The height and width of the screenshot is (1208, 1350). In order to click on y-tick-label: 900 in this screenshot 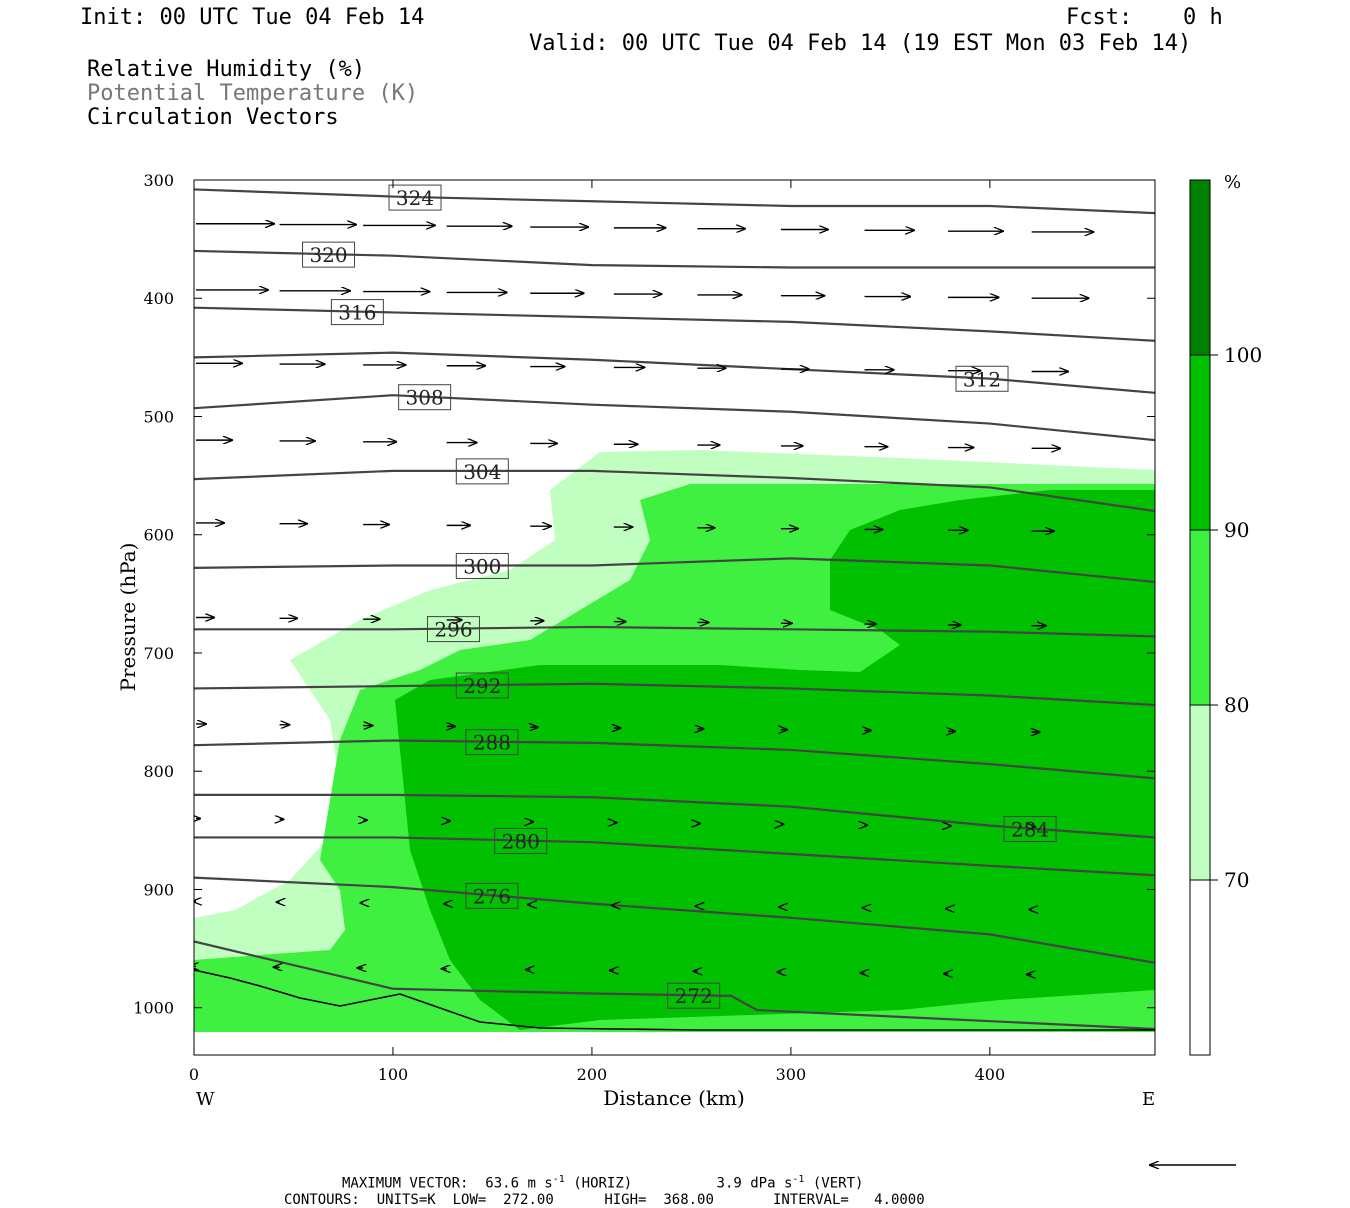, I will do `click(158, 889)`.